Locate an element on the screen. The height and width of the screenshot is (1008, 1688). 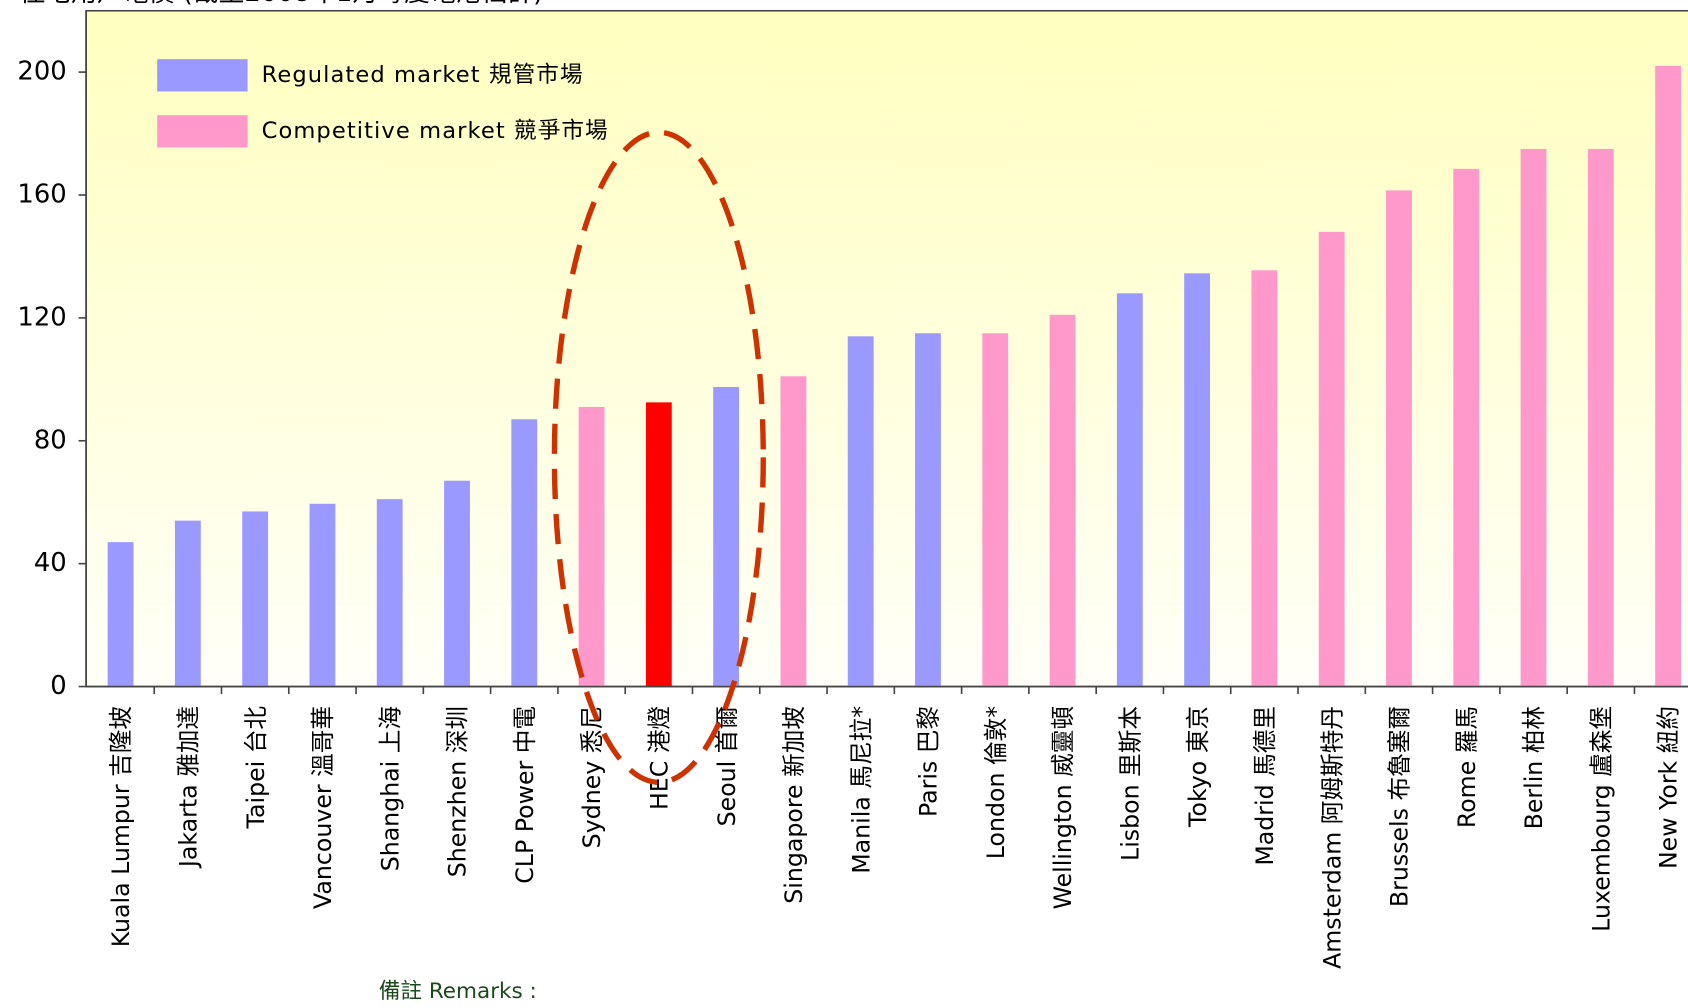
x-tick-label: HEC 港燈 is located at coordinates (659, 758).